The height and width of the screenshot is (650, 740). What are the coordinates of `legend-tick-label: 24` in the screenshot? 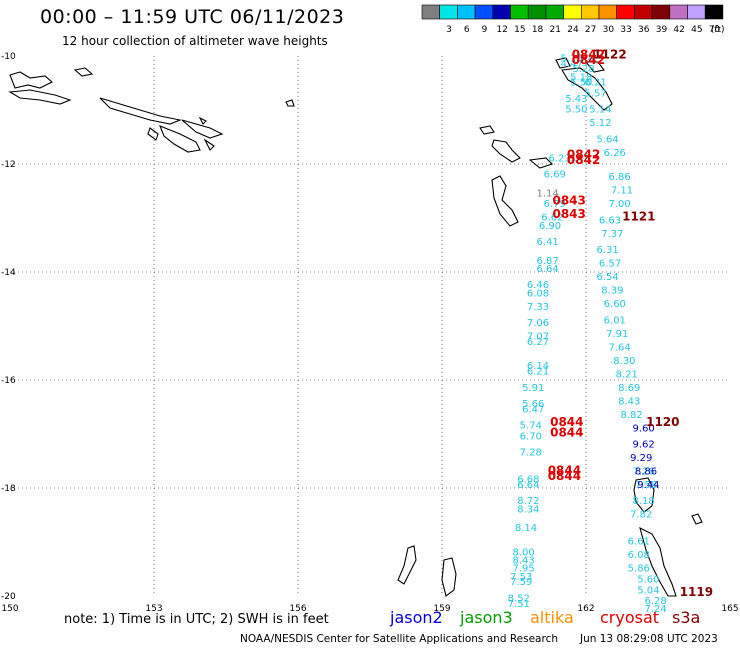 It's located at (573, 30).